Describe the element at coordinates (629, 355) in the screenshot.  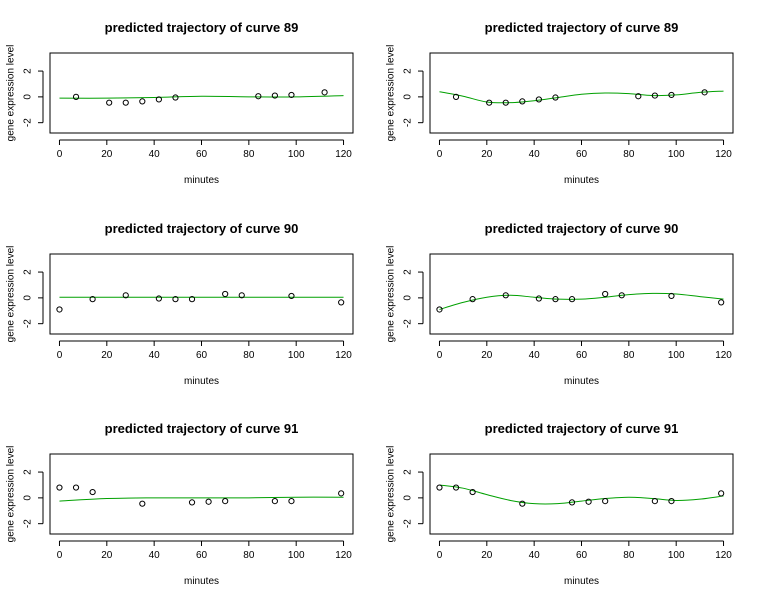
I see `chart-4-x-tick-label: 80` at that location.